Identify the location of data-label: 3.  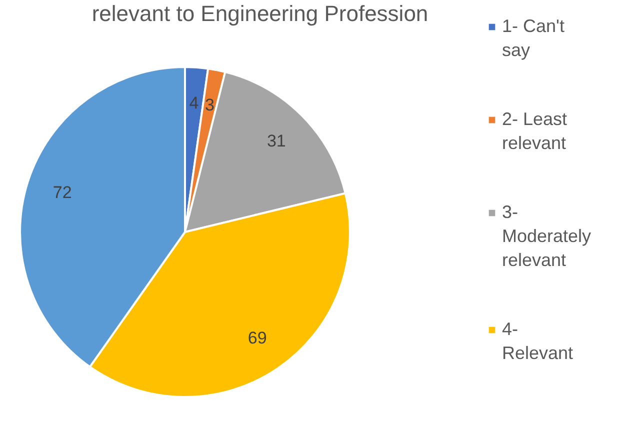
(209, 105).